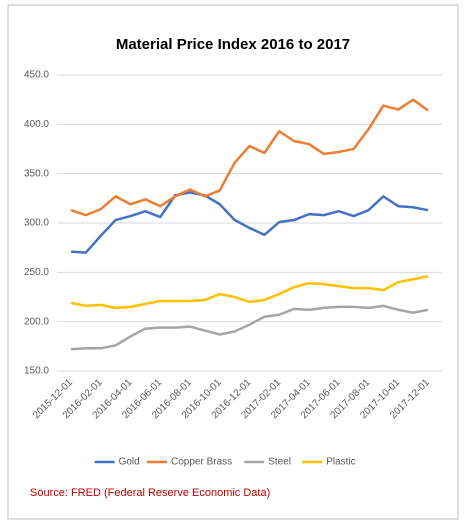  Describe the element at coordinates (233, 44) in the screenshot. I see `chart-title: Material Price Index 2016 to 2017` at that location.